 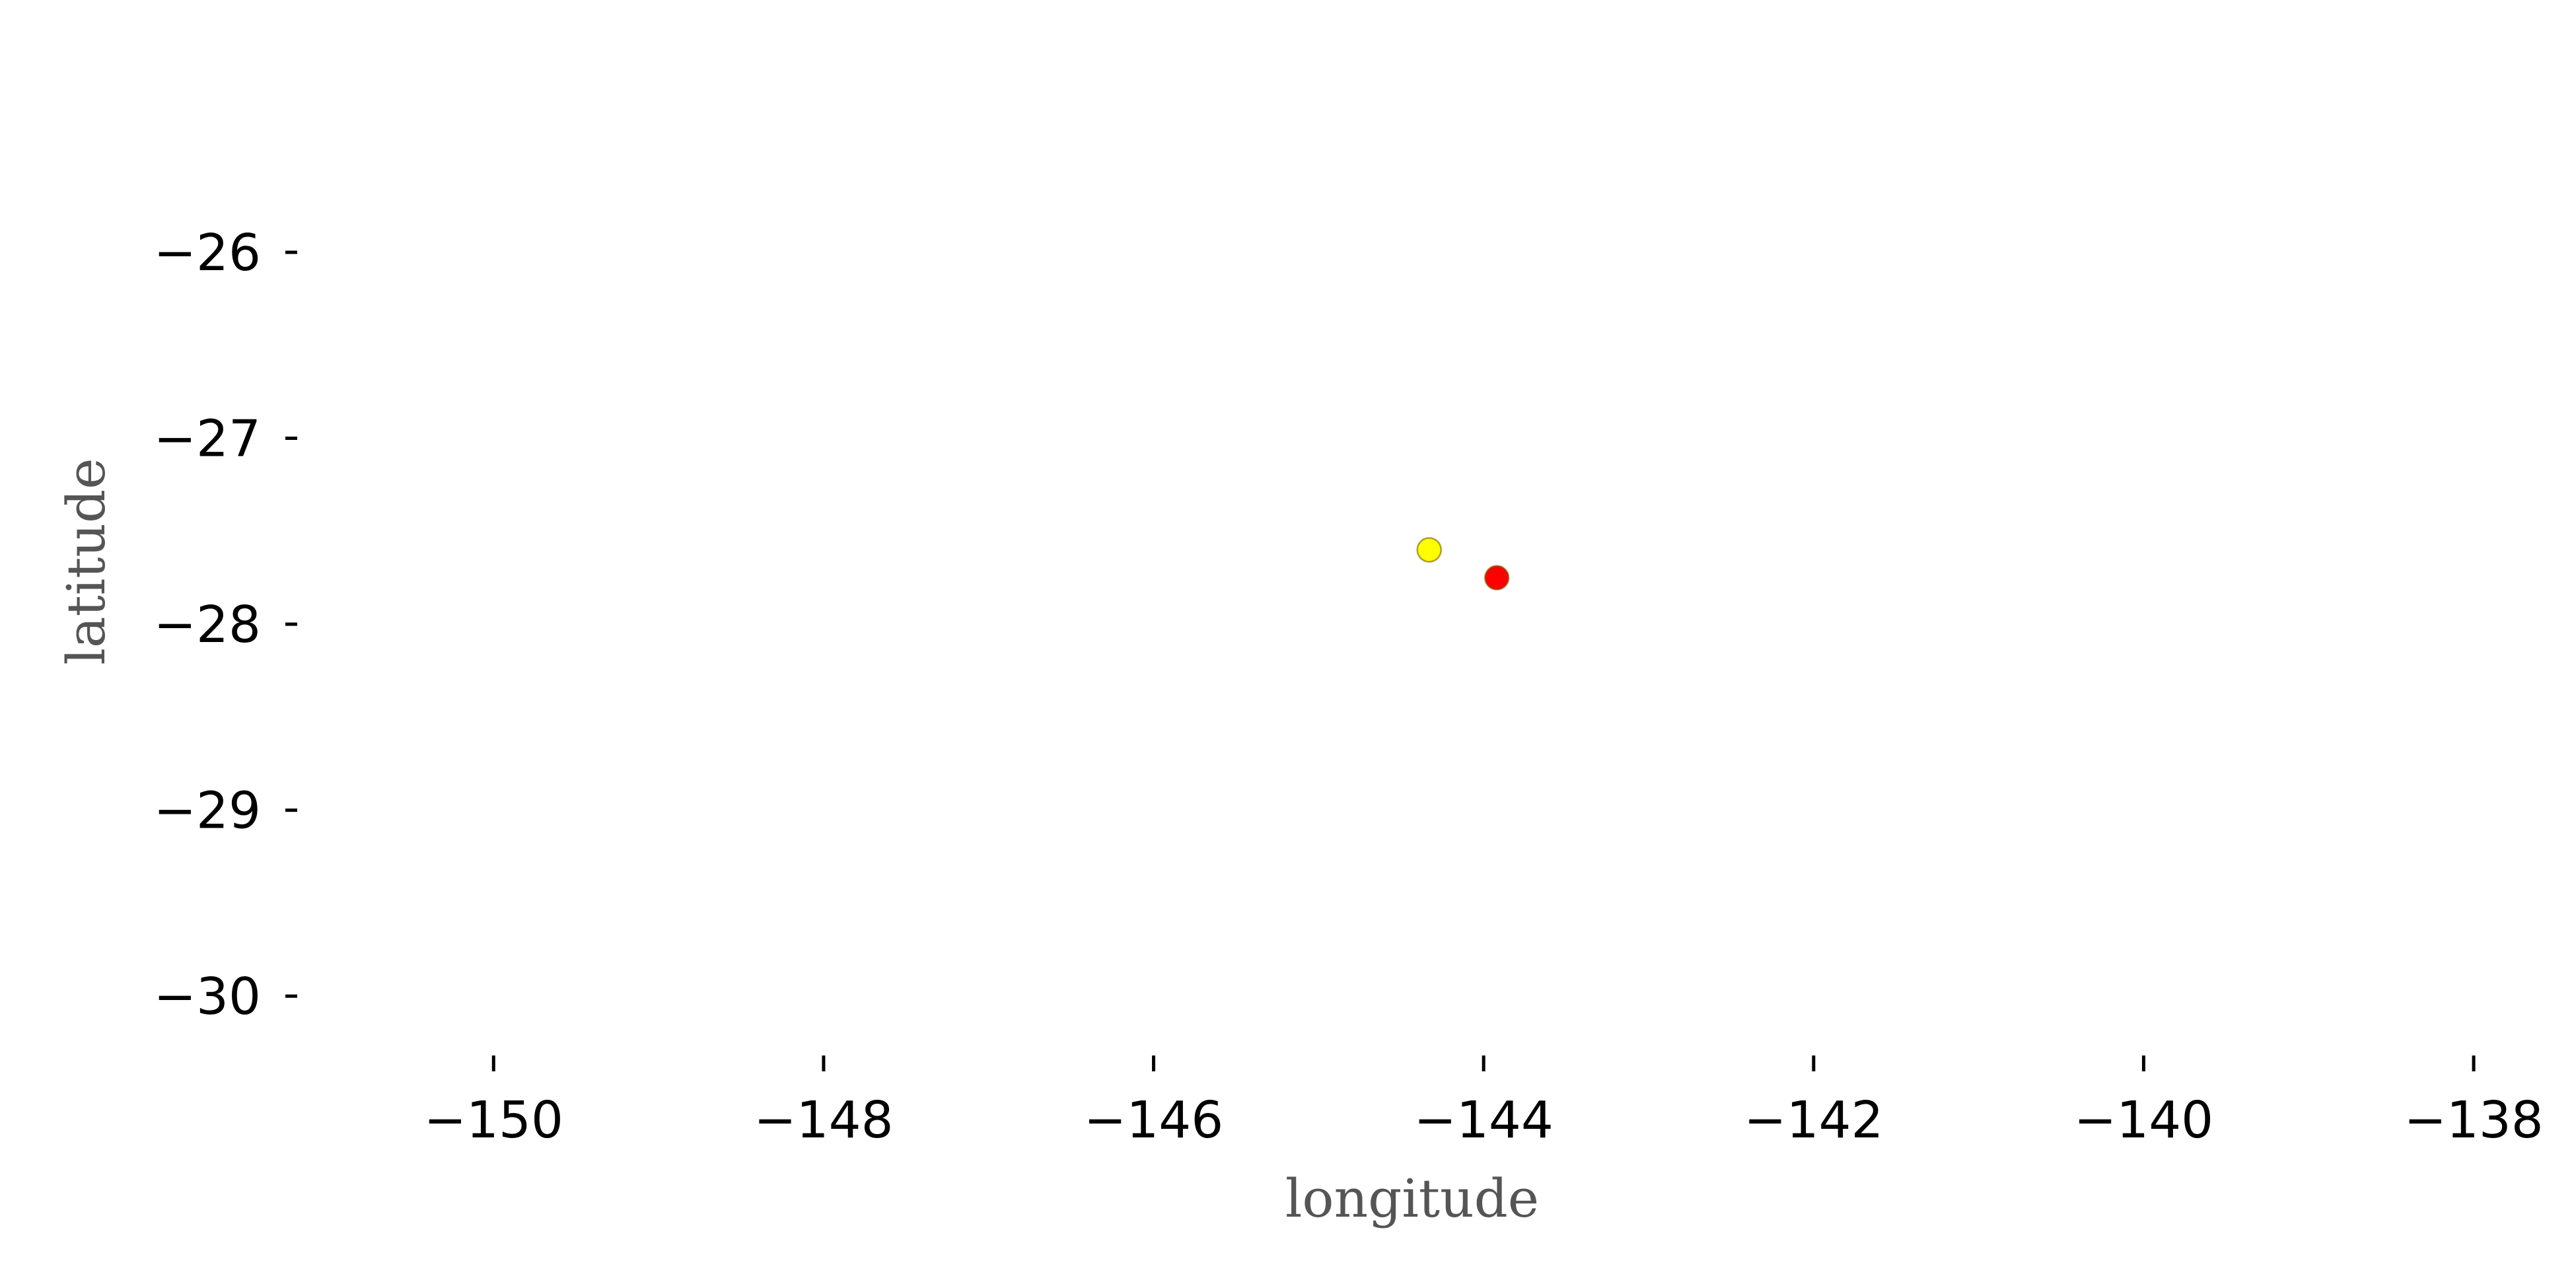 I want to click on y-axis-title: latitude, so click(x=86, y=561).